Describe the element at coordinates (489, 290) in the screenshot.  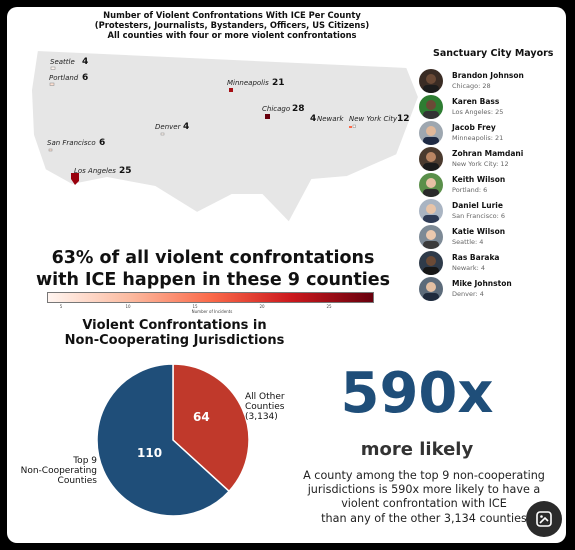
I see `mayor-item: Mike Johnston Denver: 4` at that location.